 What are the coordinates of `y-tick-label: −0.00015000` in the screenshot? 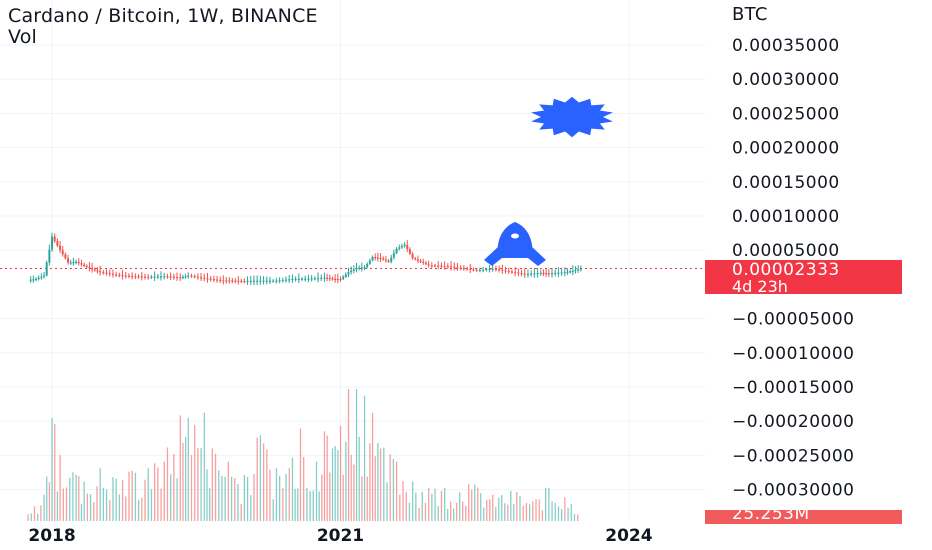 It's located at (793, 388).